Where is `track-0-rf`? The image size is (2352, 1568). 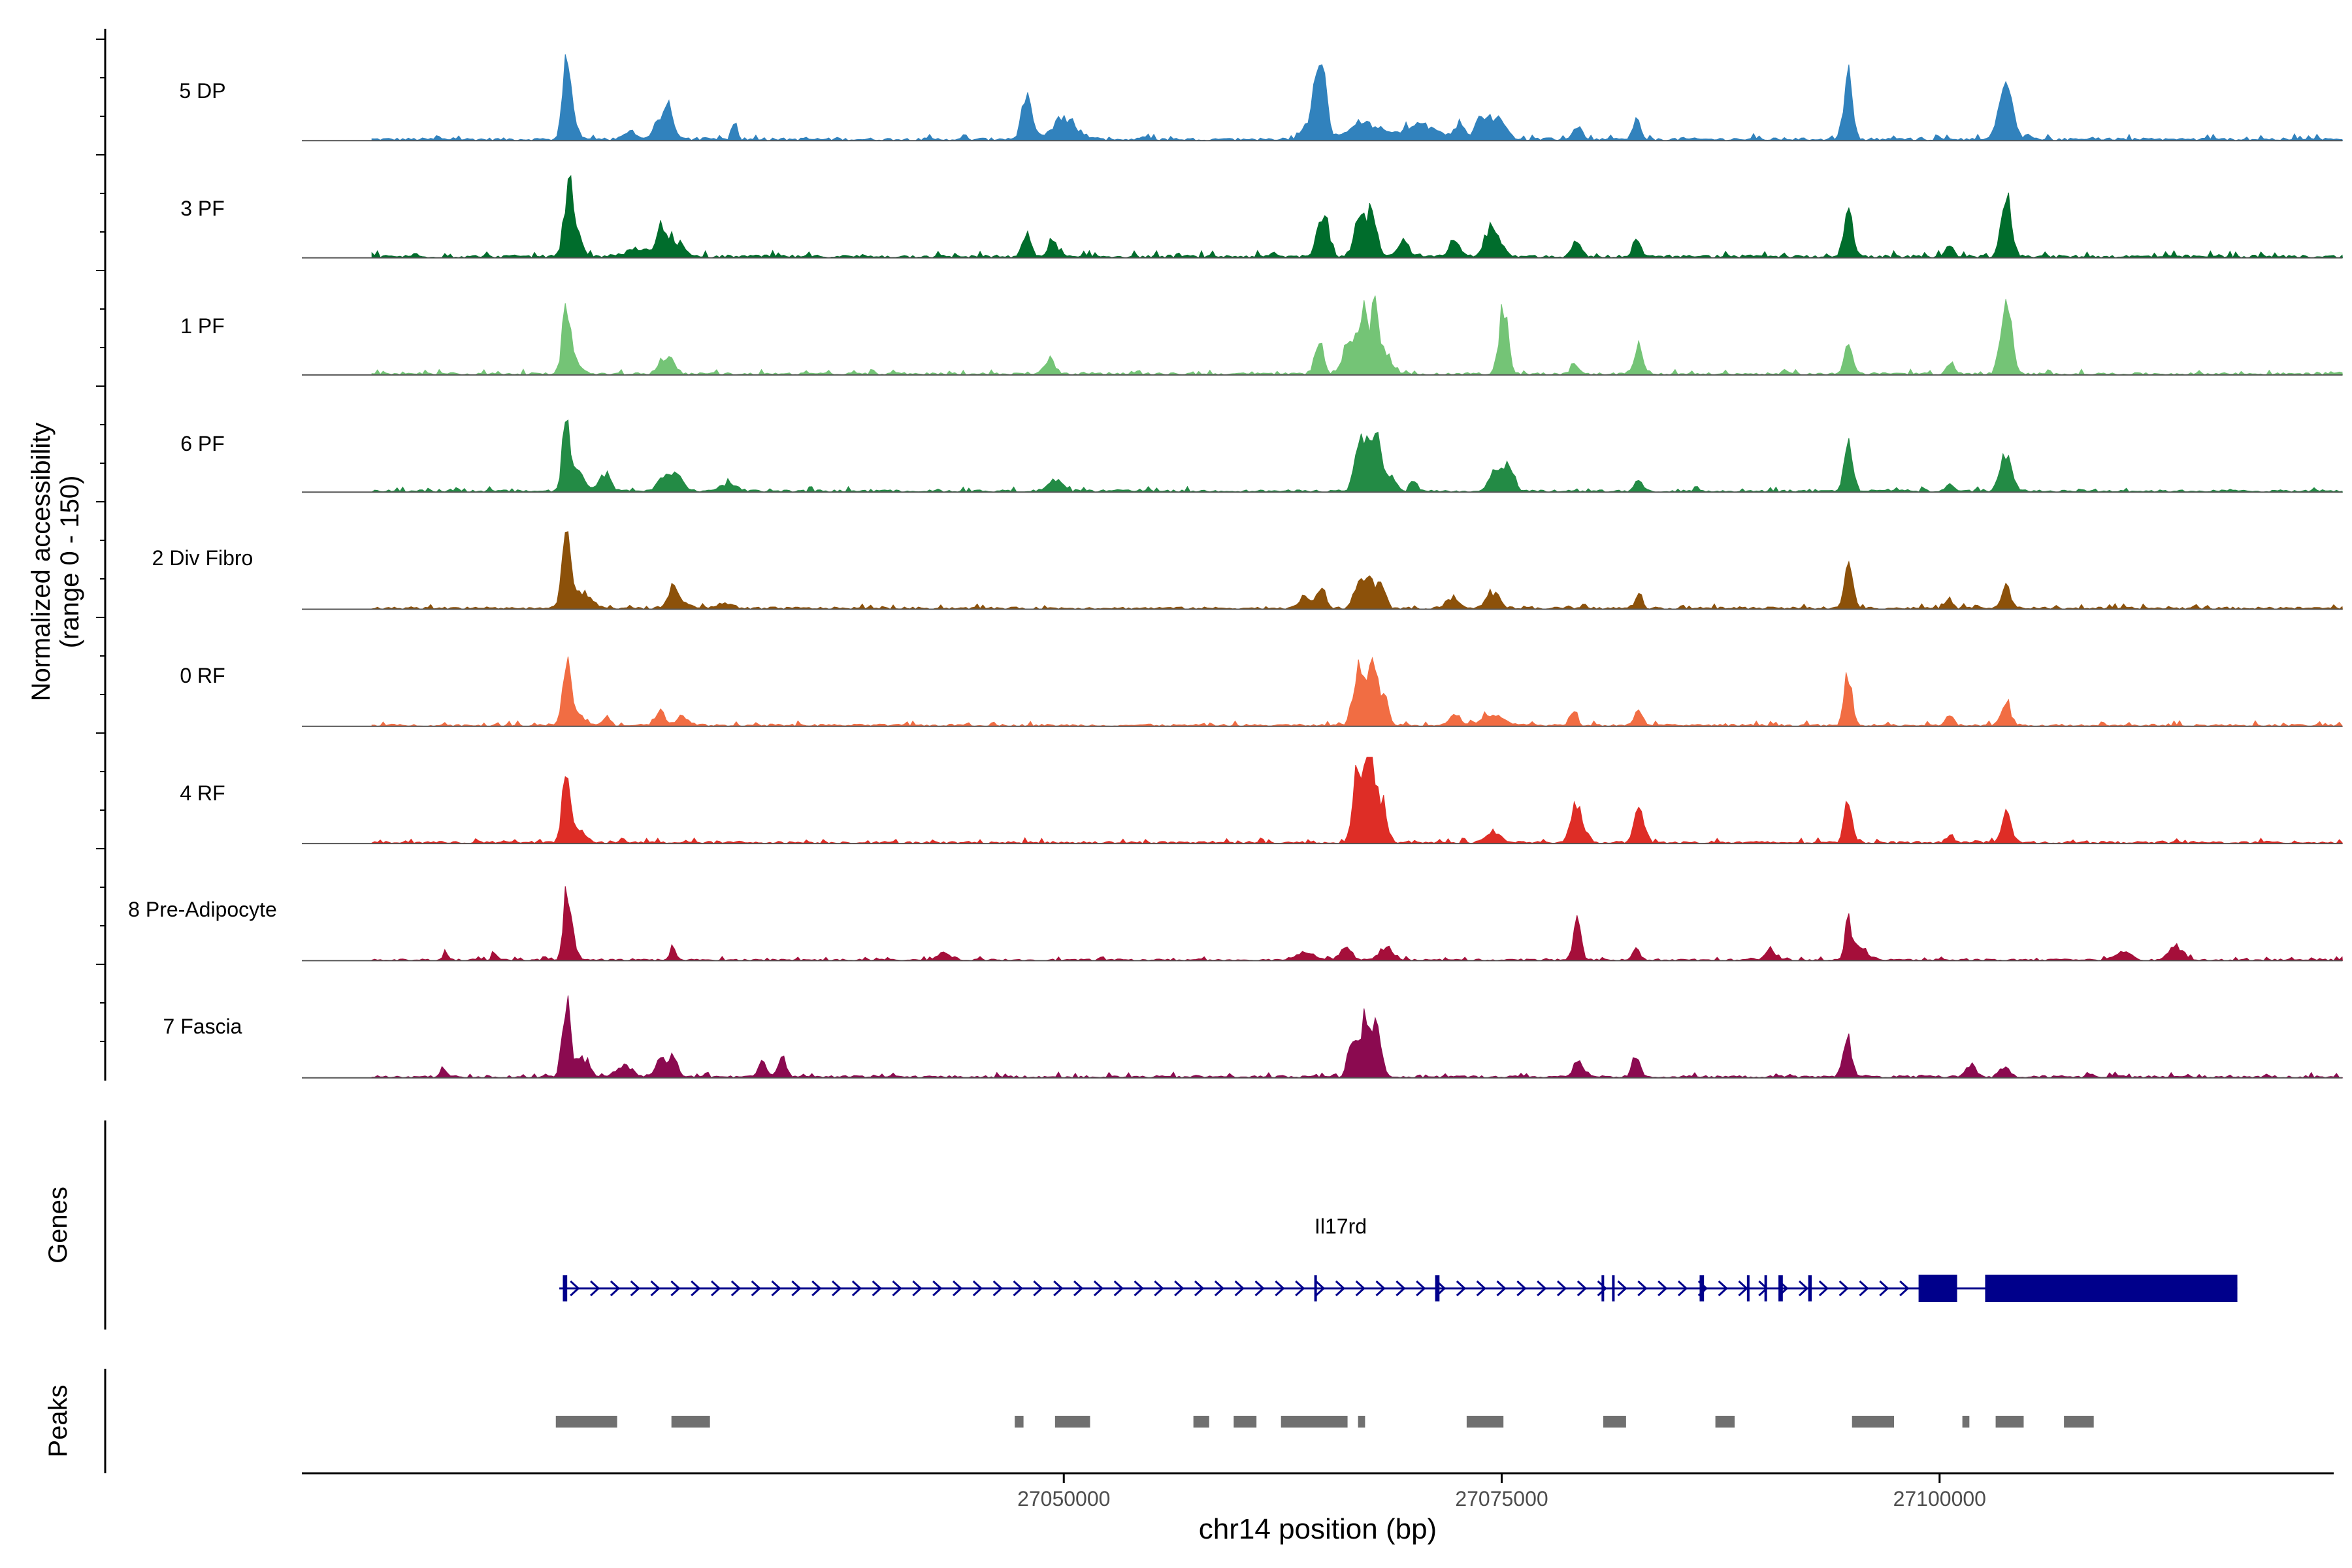 track-0-rf is located at coordinates (1323, 691).